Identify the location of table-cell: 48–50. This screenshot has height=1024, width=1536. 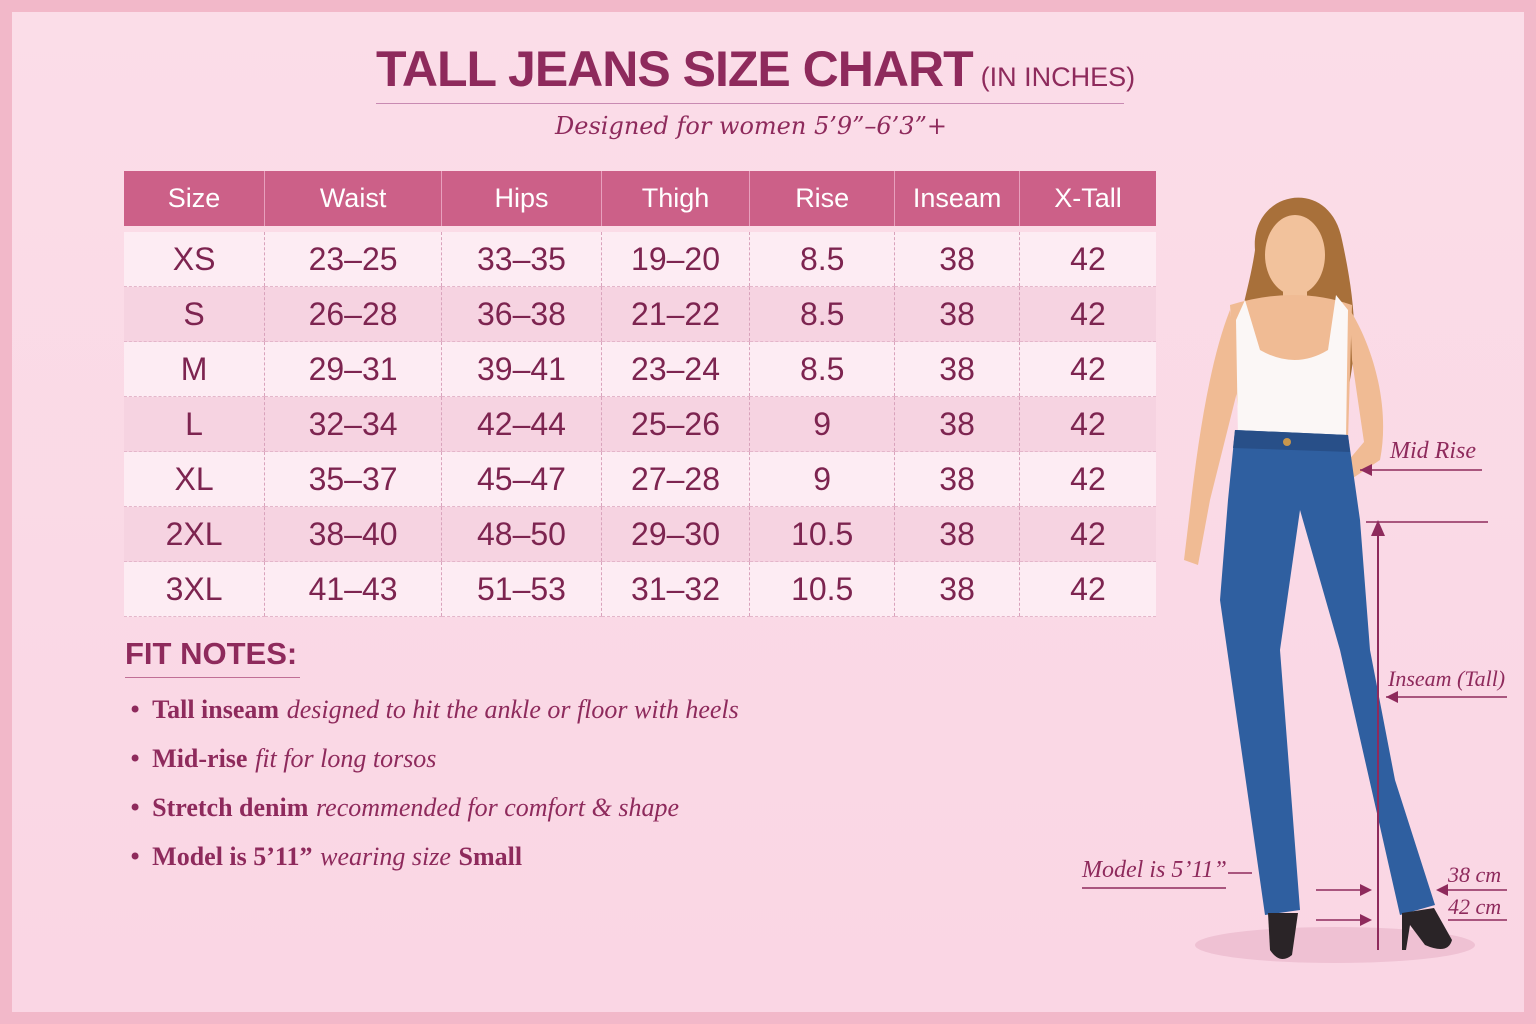
(521, 534).